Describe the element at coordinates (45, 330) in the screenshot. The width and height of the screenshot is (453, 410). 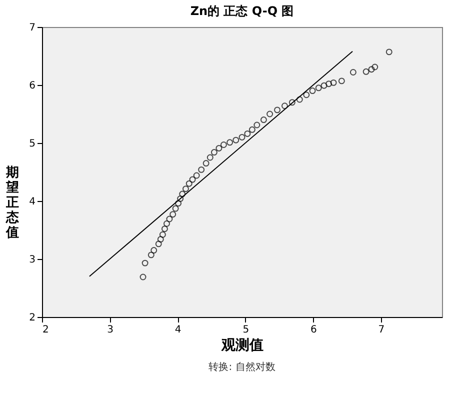
I see `x-tick-label: 2` at that location.